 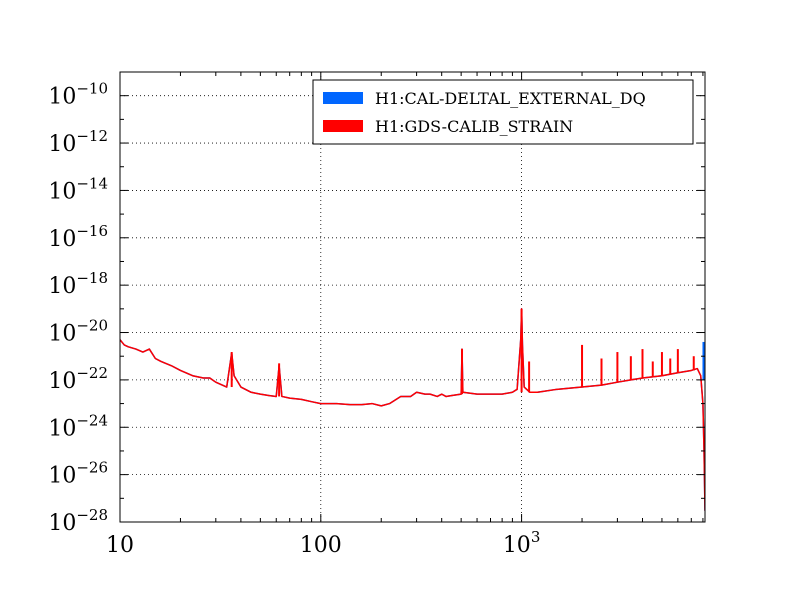 What do you see at coordinates (92, 468) in the screenshot?
I see `y-tick-exponent: −26` at bounding box center [92, 468].